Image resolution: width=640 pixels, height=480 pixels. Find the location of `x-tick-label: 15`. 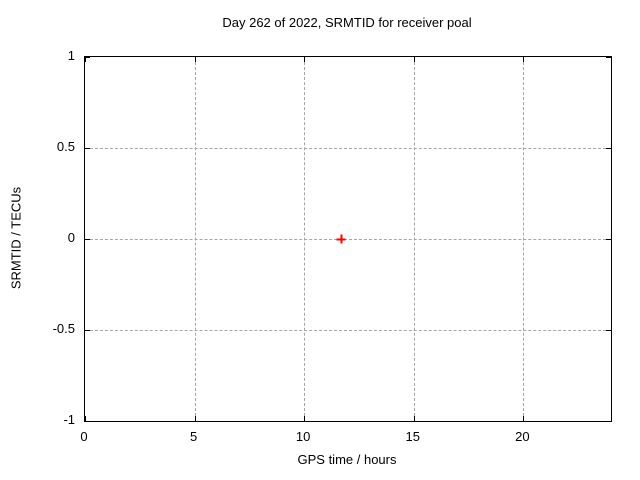

x-tick-label: 15 is located at coordinates (412, 436).